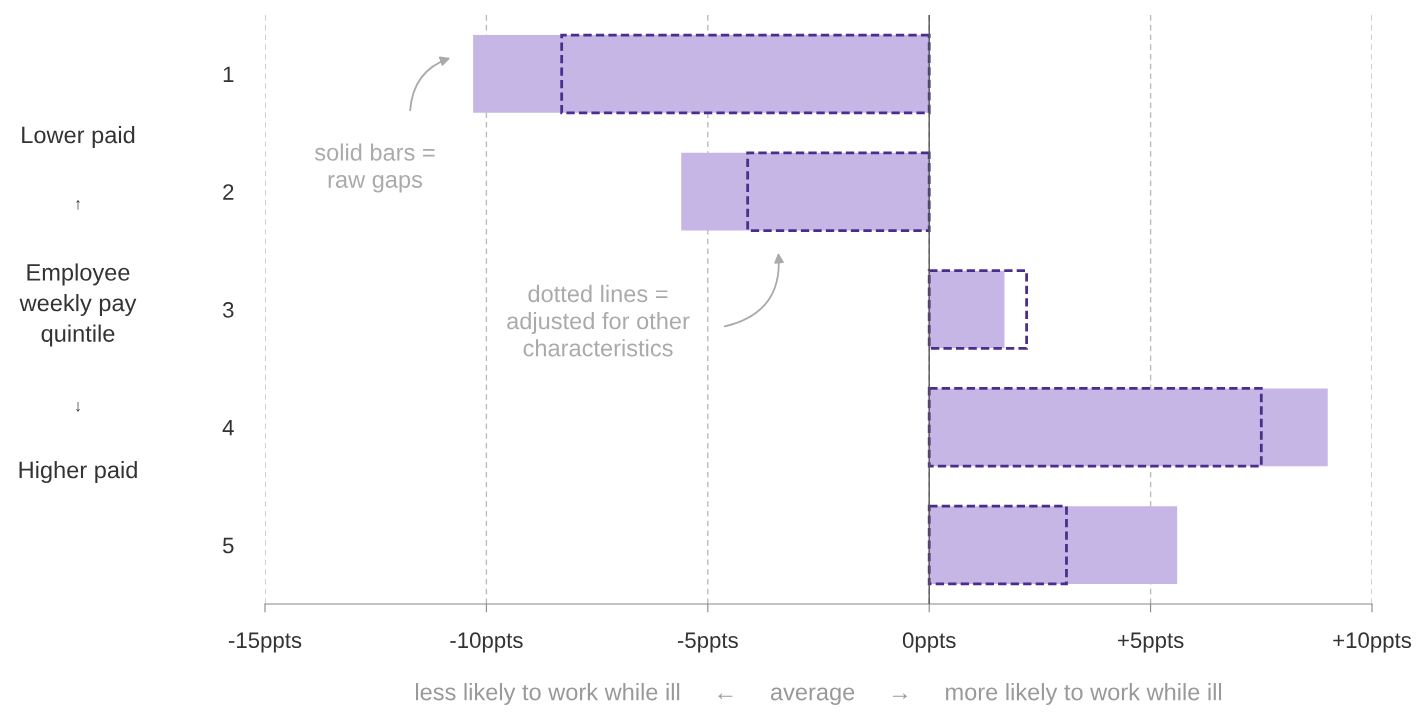 Image resolution: width=1423 pixels, height=718 pixels. I want to click on y-tick-label: 1, so click(228, 74).